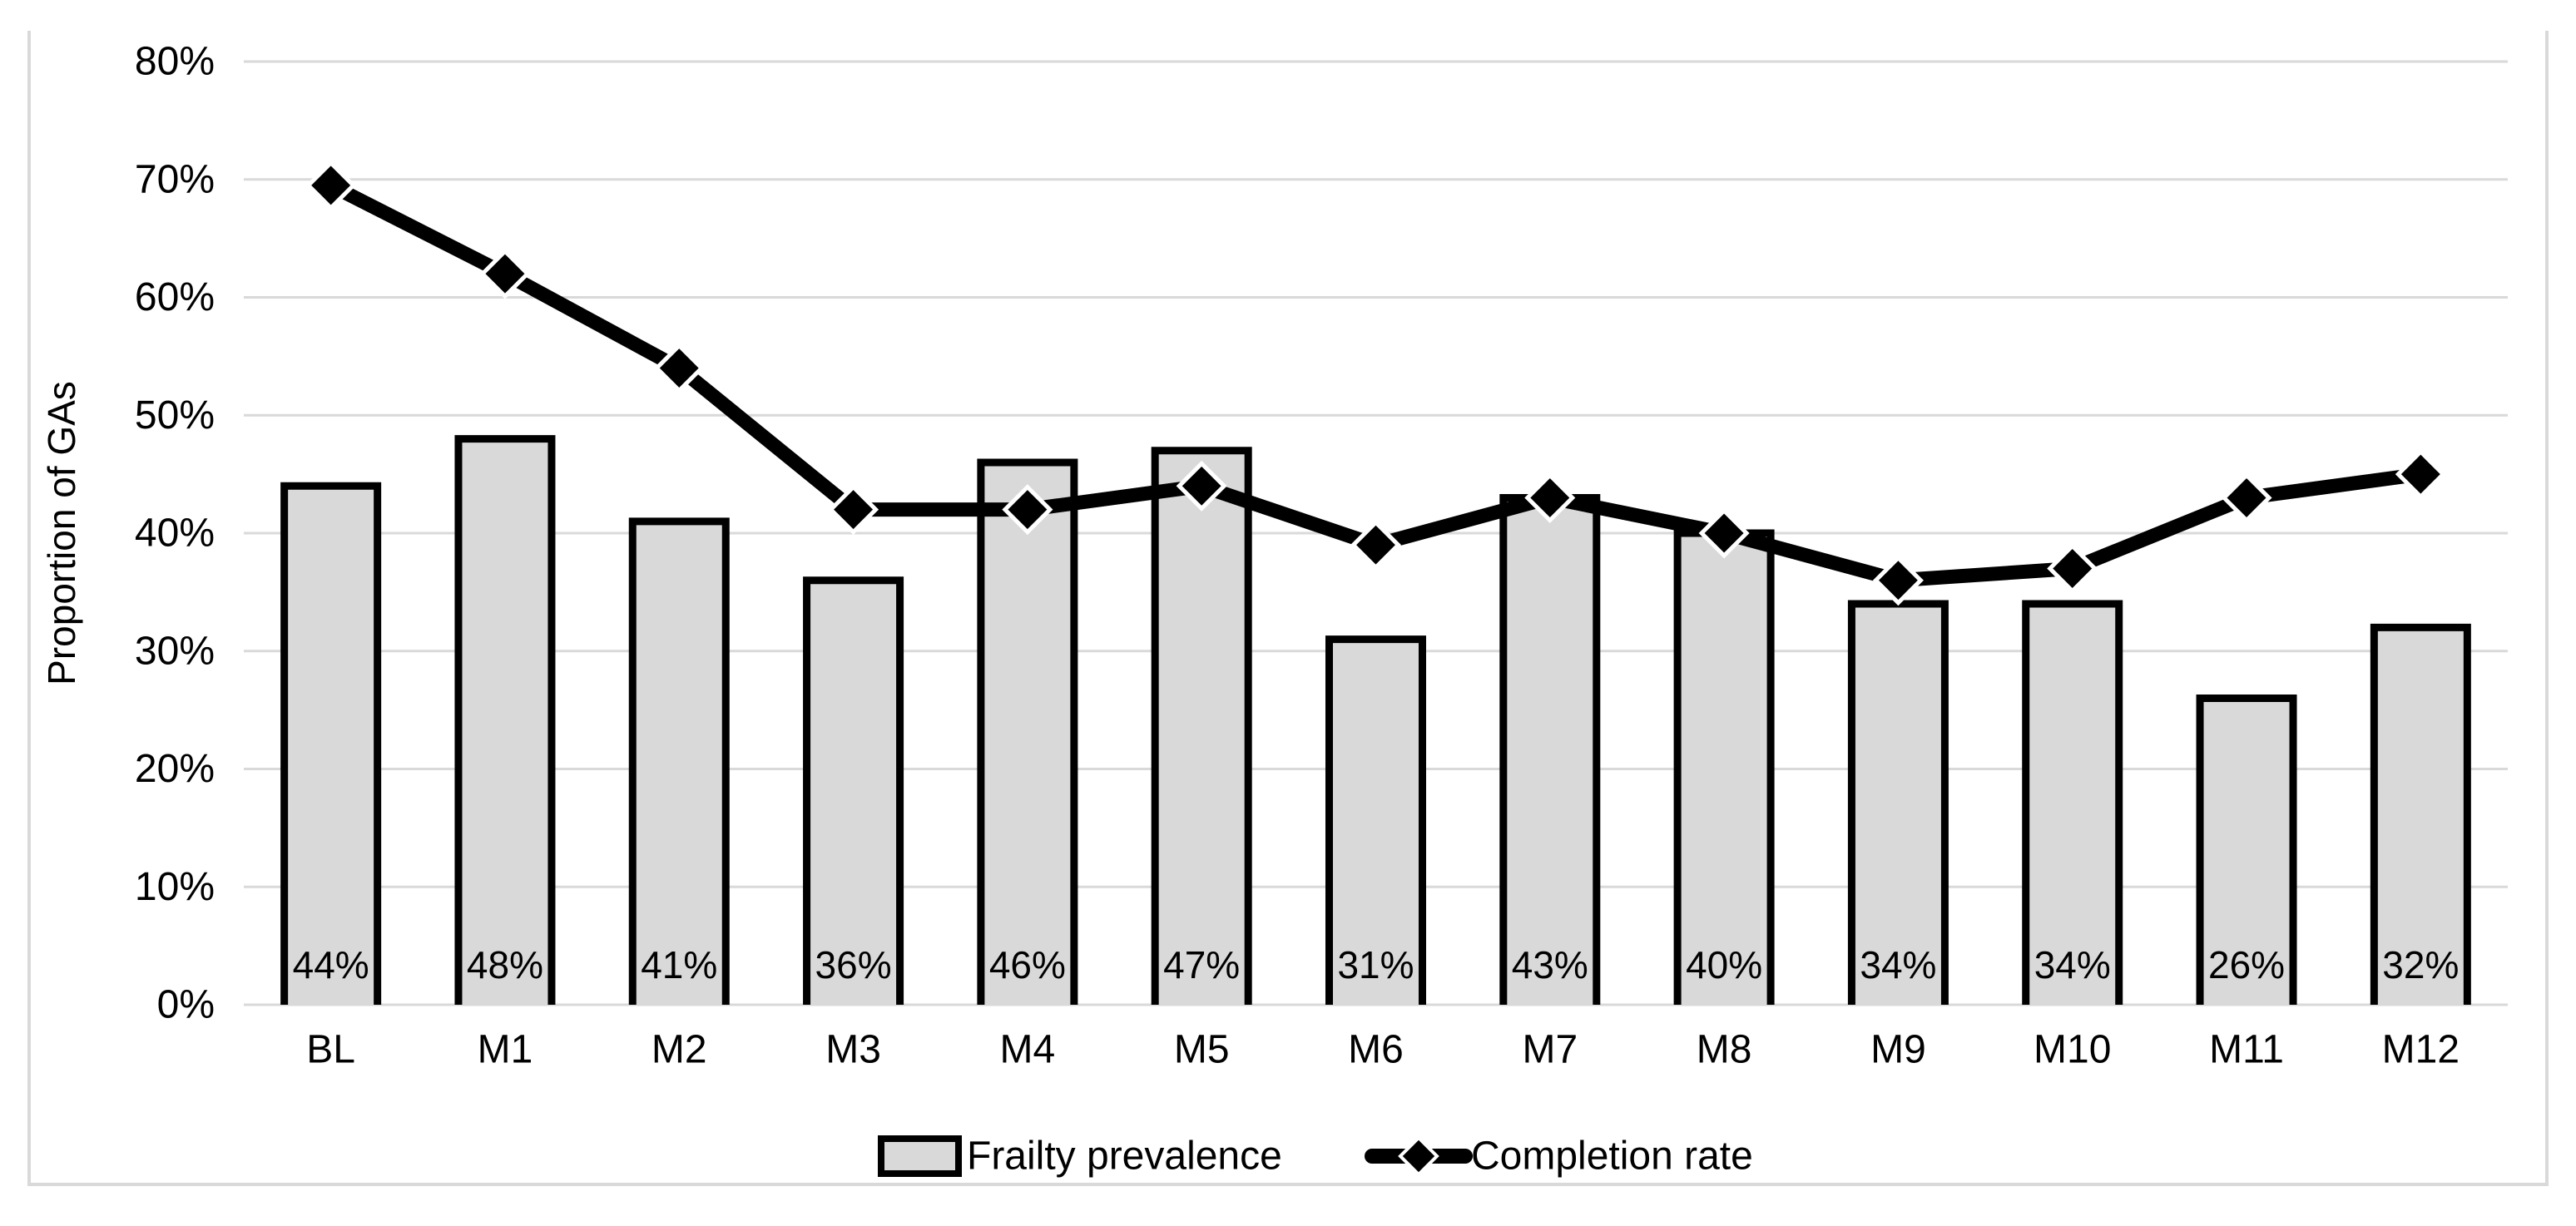 The width and height of the screenshot is (2576, 1226). I want to click on bar-M11, so click(2247, 851).